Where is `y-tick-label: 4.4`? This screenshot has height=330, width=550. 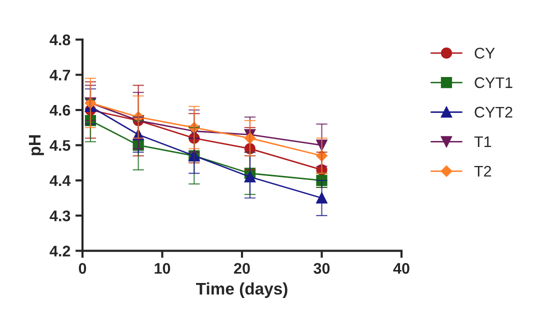
y-tick-label: 4.4 is located at coordinates (60, 180).